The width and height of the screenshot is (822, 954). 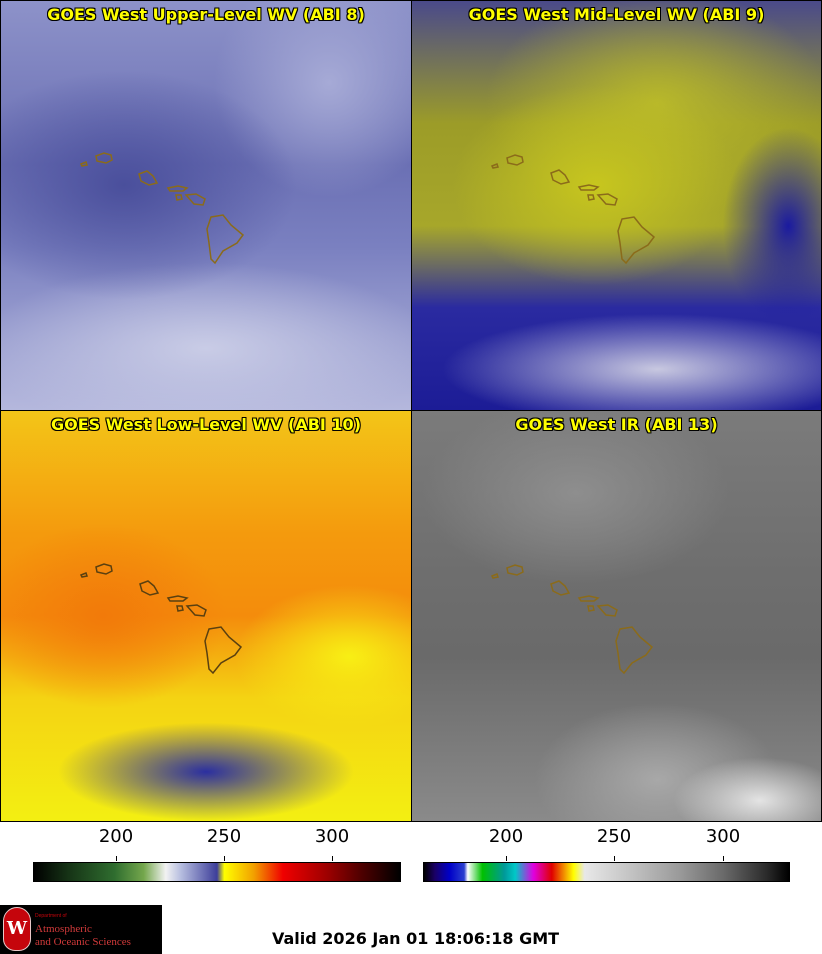 What do you see at coordinates (205, 424) in the screenshot?
I see `panel-title: GOES West Low-Level WV (ABI 10)` at bounding box center [205, 424].